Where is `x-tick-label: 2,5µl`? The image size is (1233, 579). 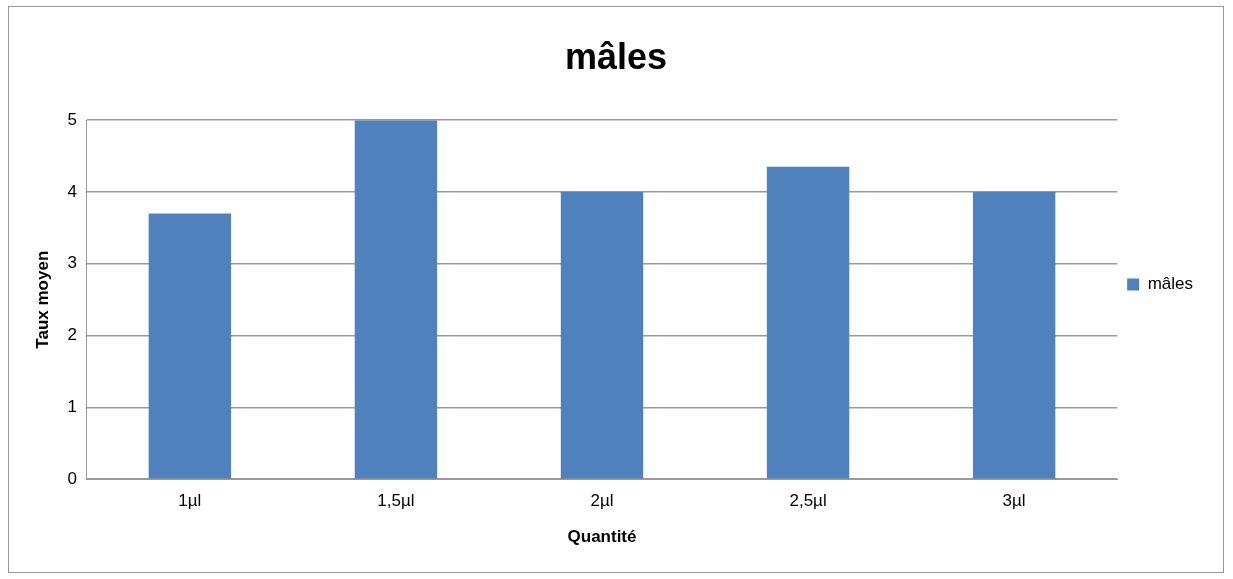
x-tick-label: 2,5µl is located at coordinates (808, 501).